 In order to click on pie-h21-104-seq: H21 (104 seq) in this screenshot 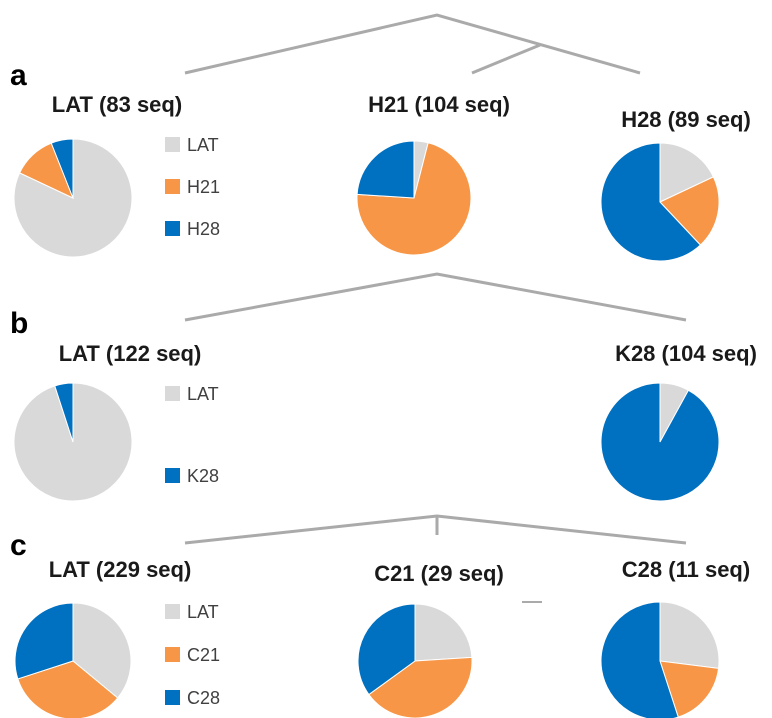, I will do `click(433, 174)`.